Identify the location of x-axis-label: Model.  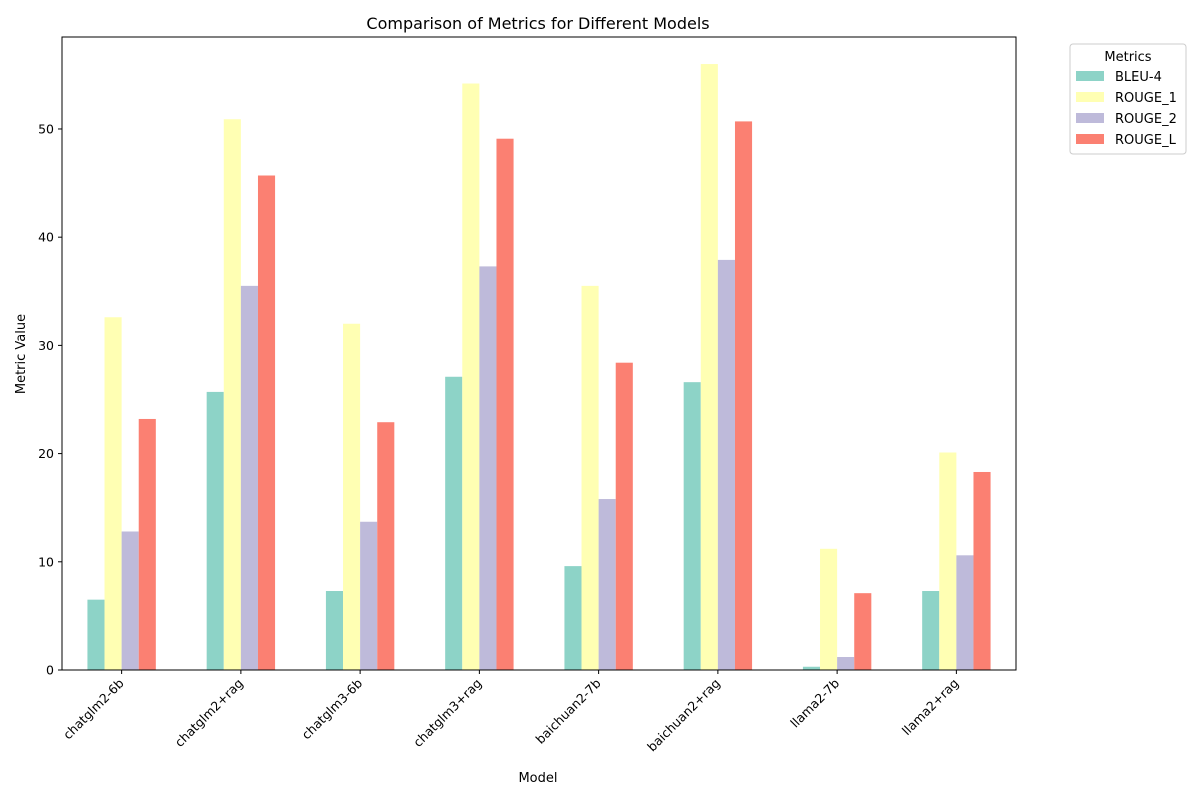
(537, 778).